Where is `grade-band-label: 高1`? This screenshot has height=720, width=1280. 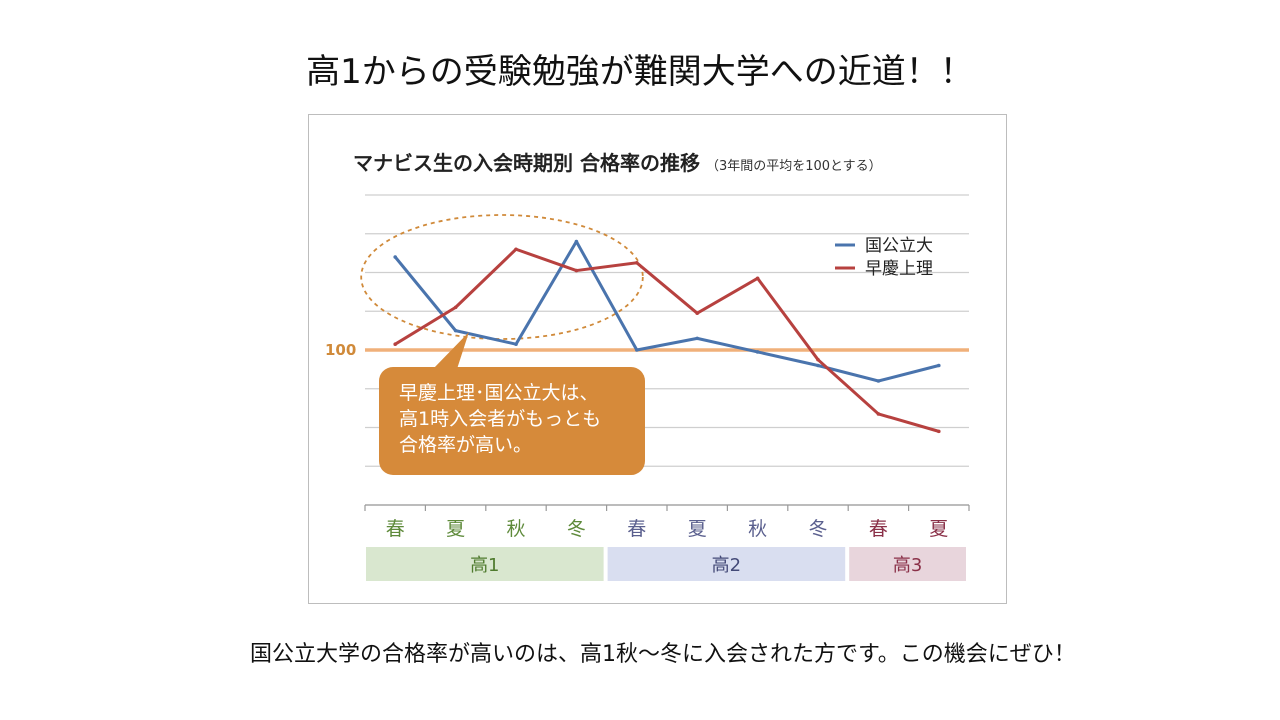
grade-band-label: 高1 is located at coordinates (484, 565).